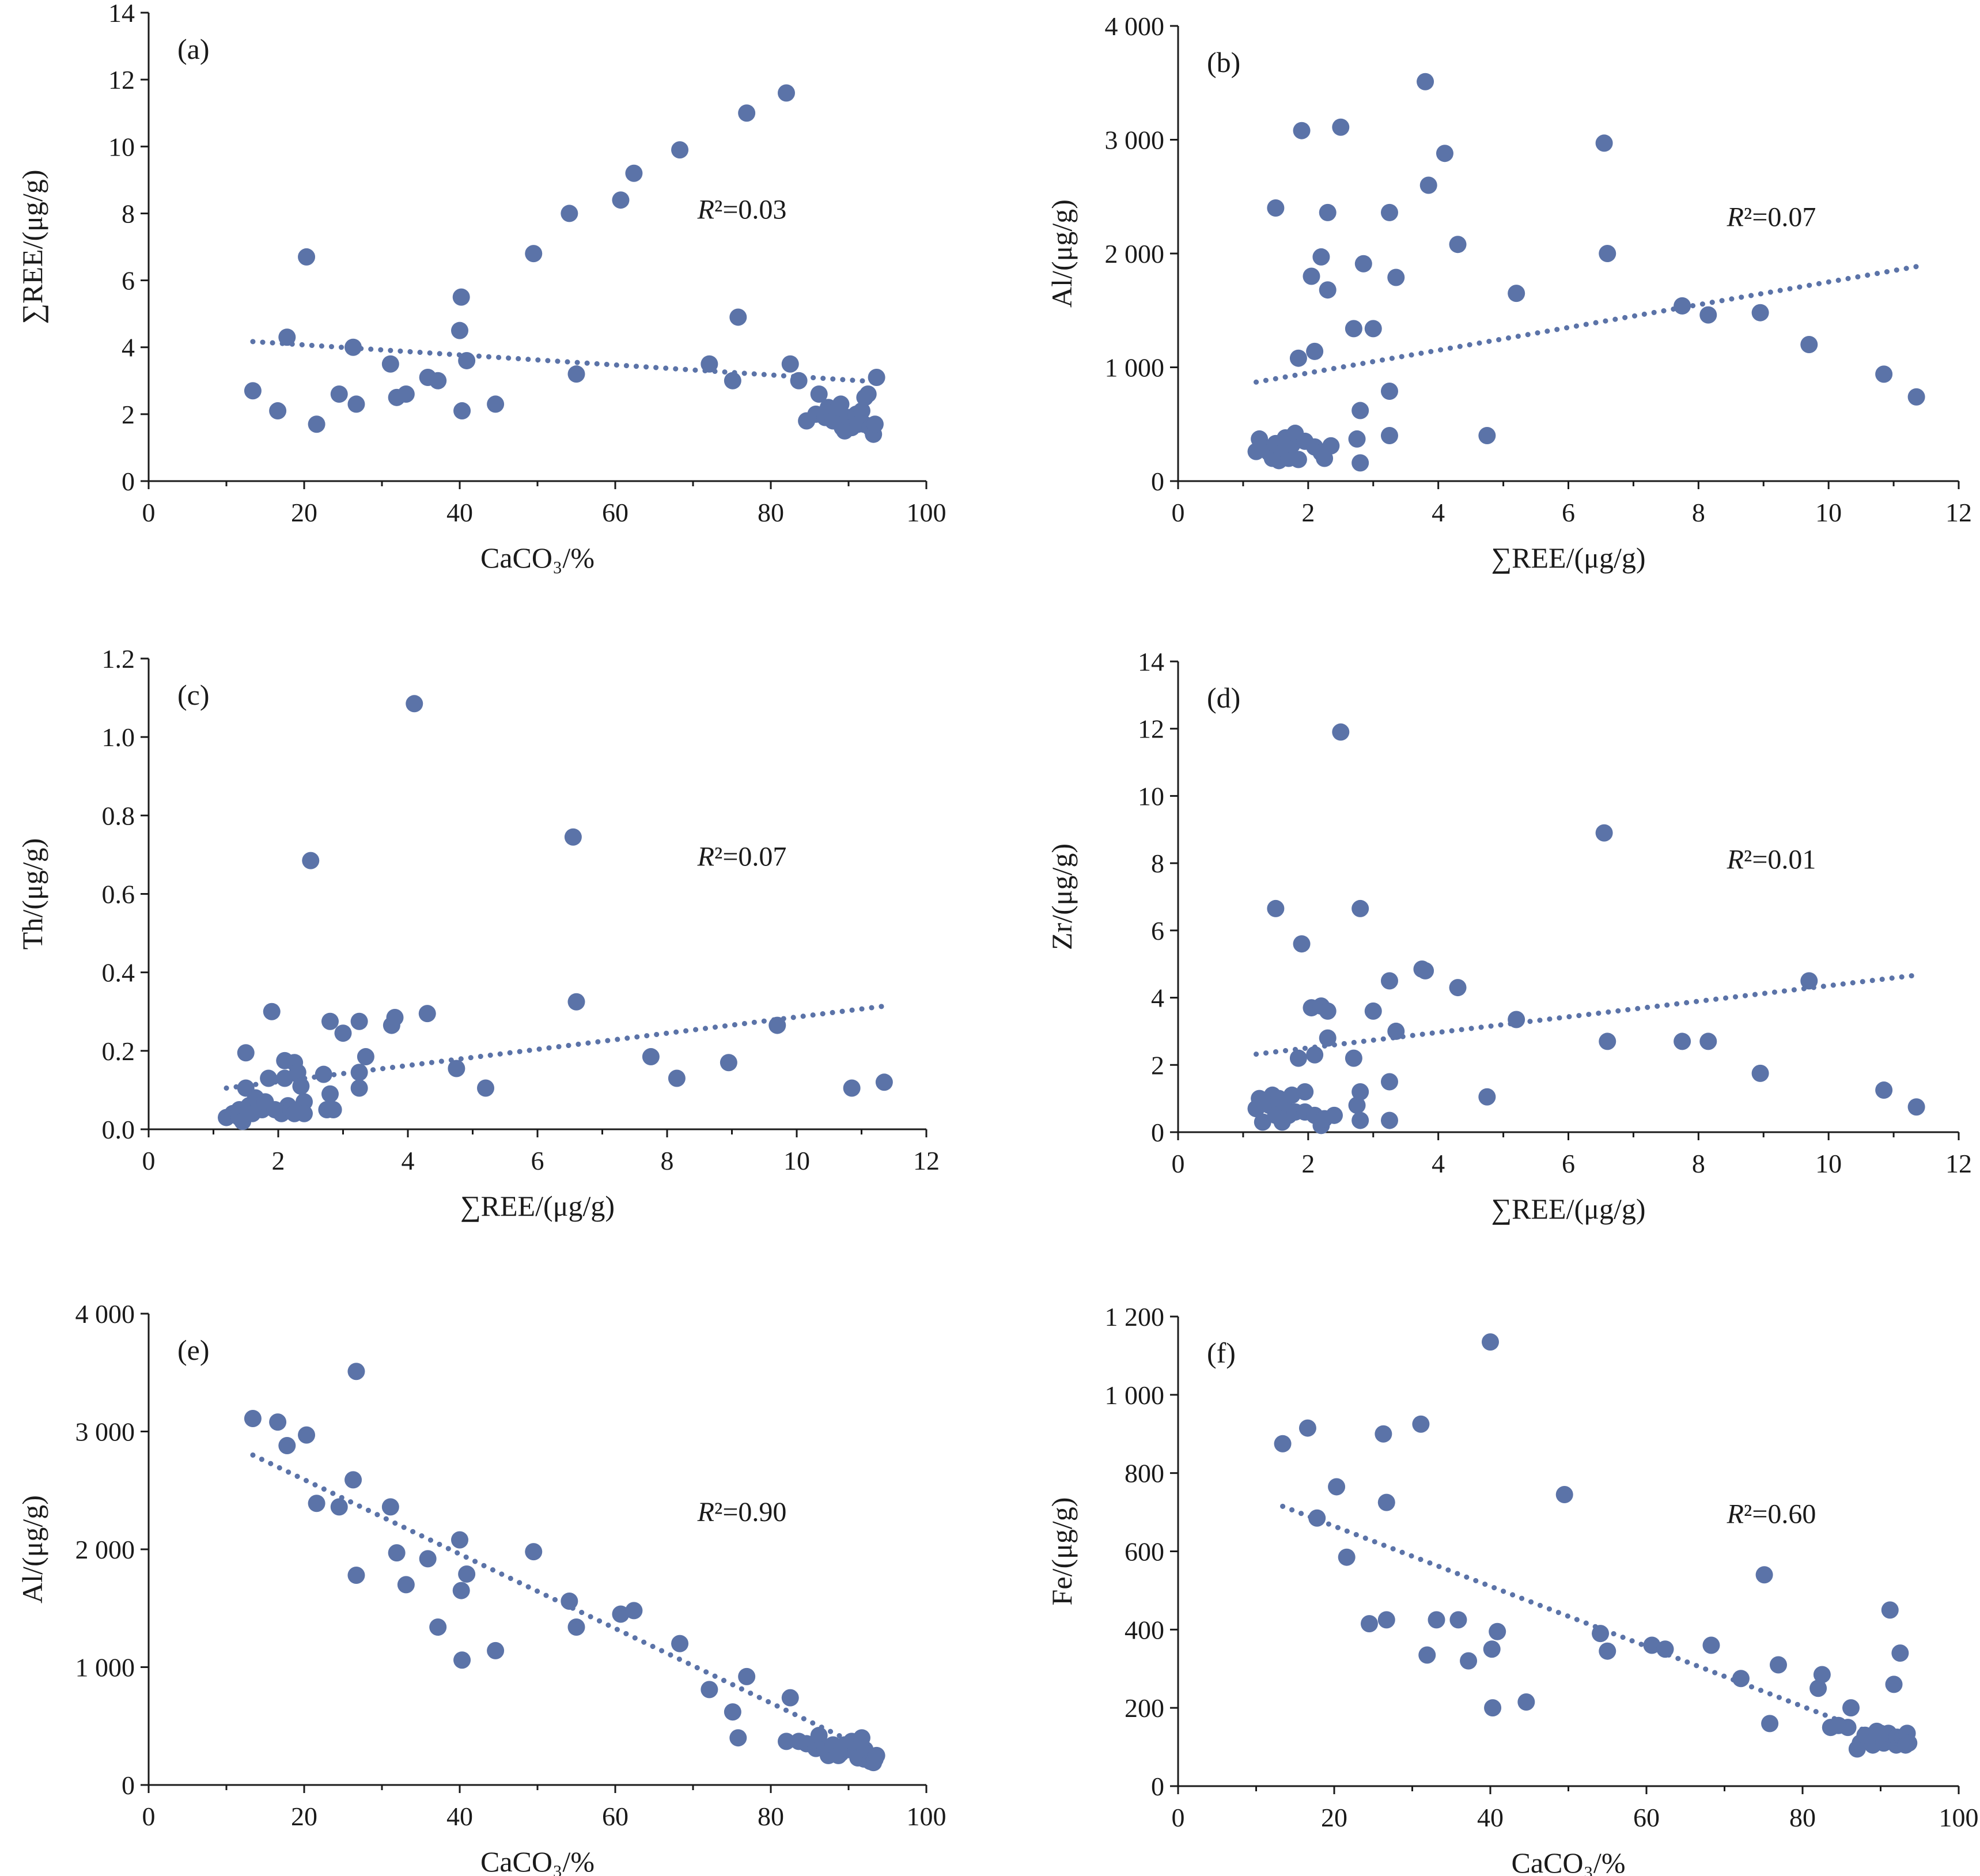  Describe the element at coordinates (1135, 1317) in the screenshot. I see `y-tick-label: 1 200` at that location.